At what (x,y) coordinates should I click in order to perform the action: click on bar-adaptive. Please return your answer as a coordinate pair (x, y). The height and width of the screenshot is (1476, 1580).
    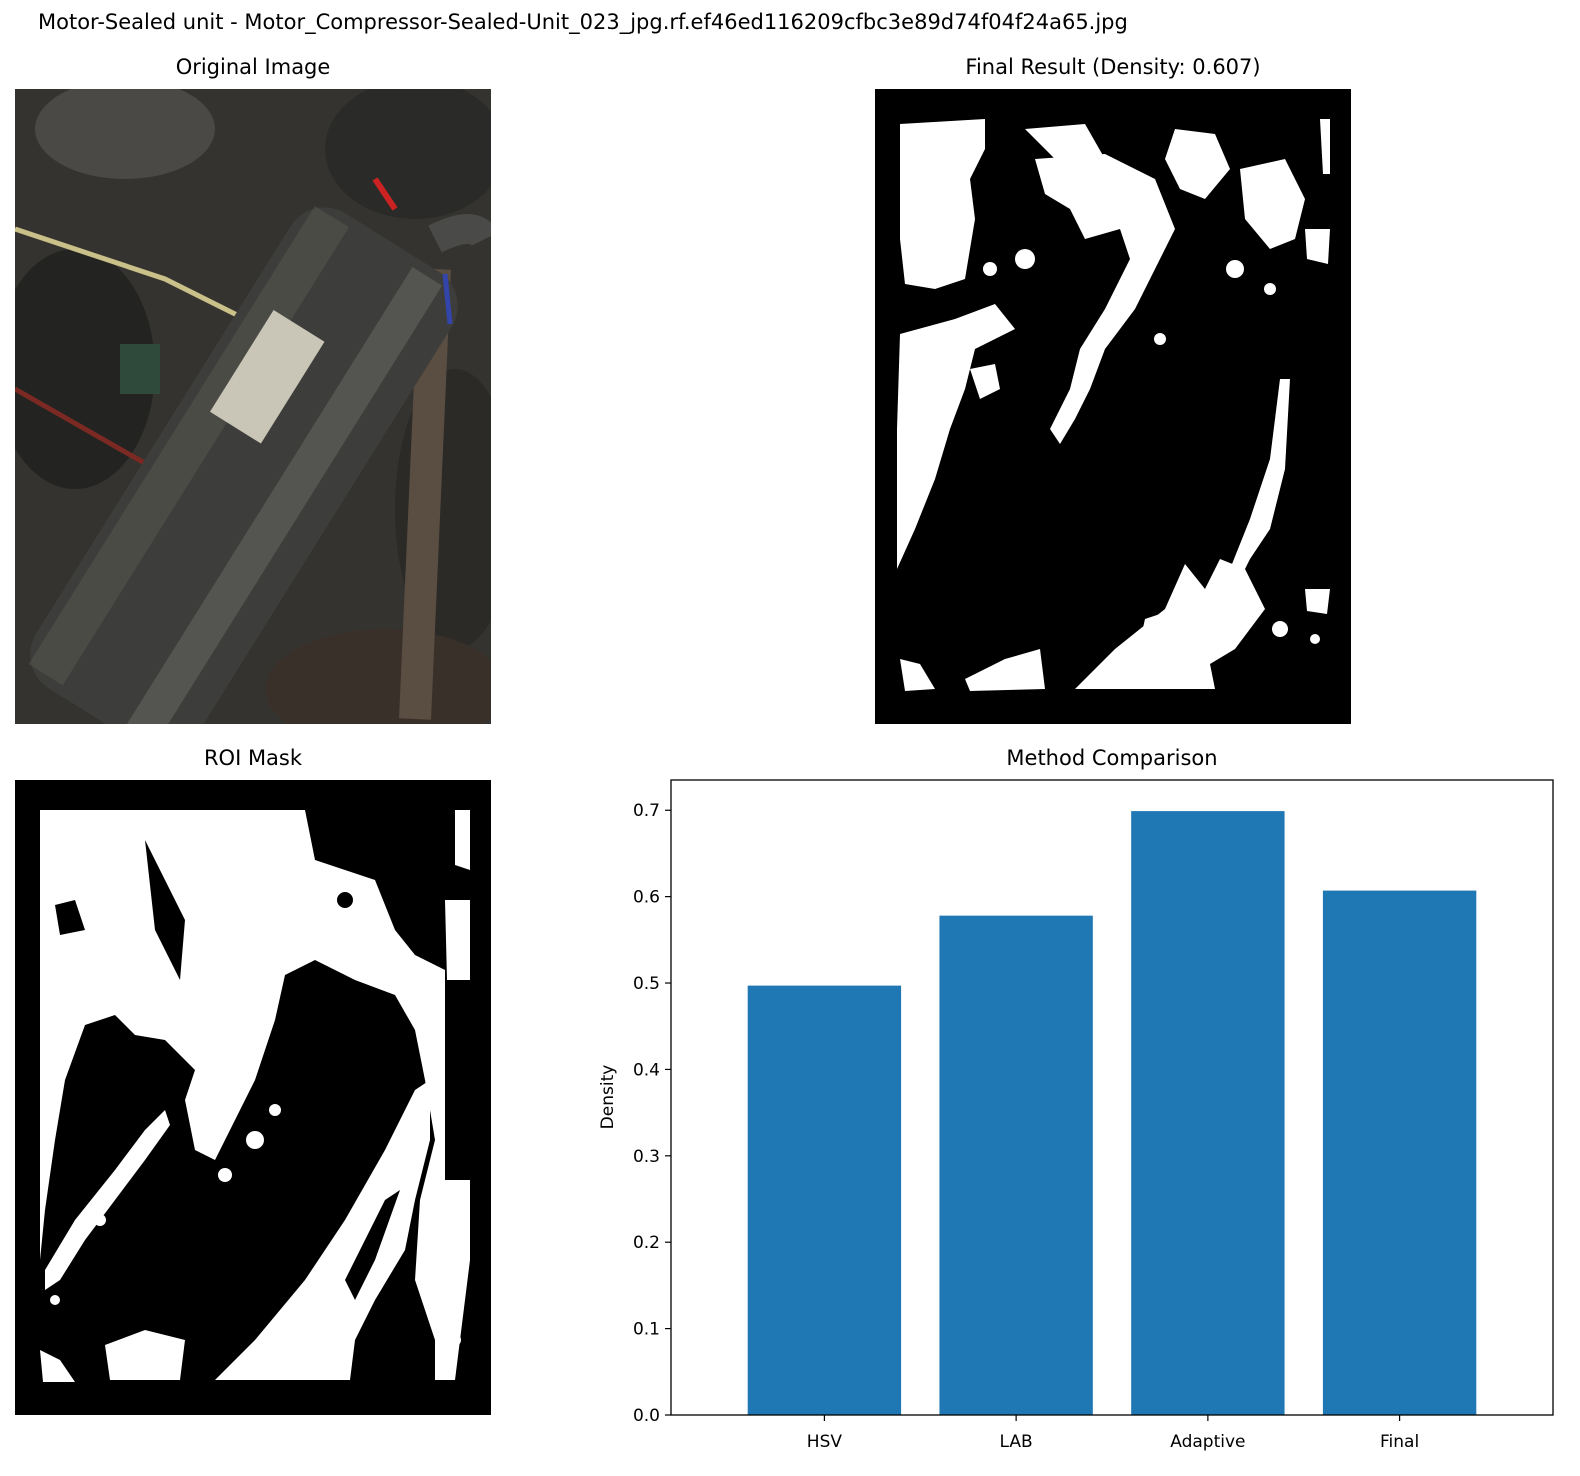
    Looking at the image, I should click on (1208, 1113).